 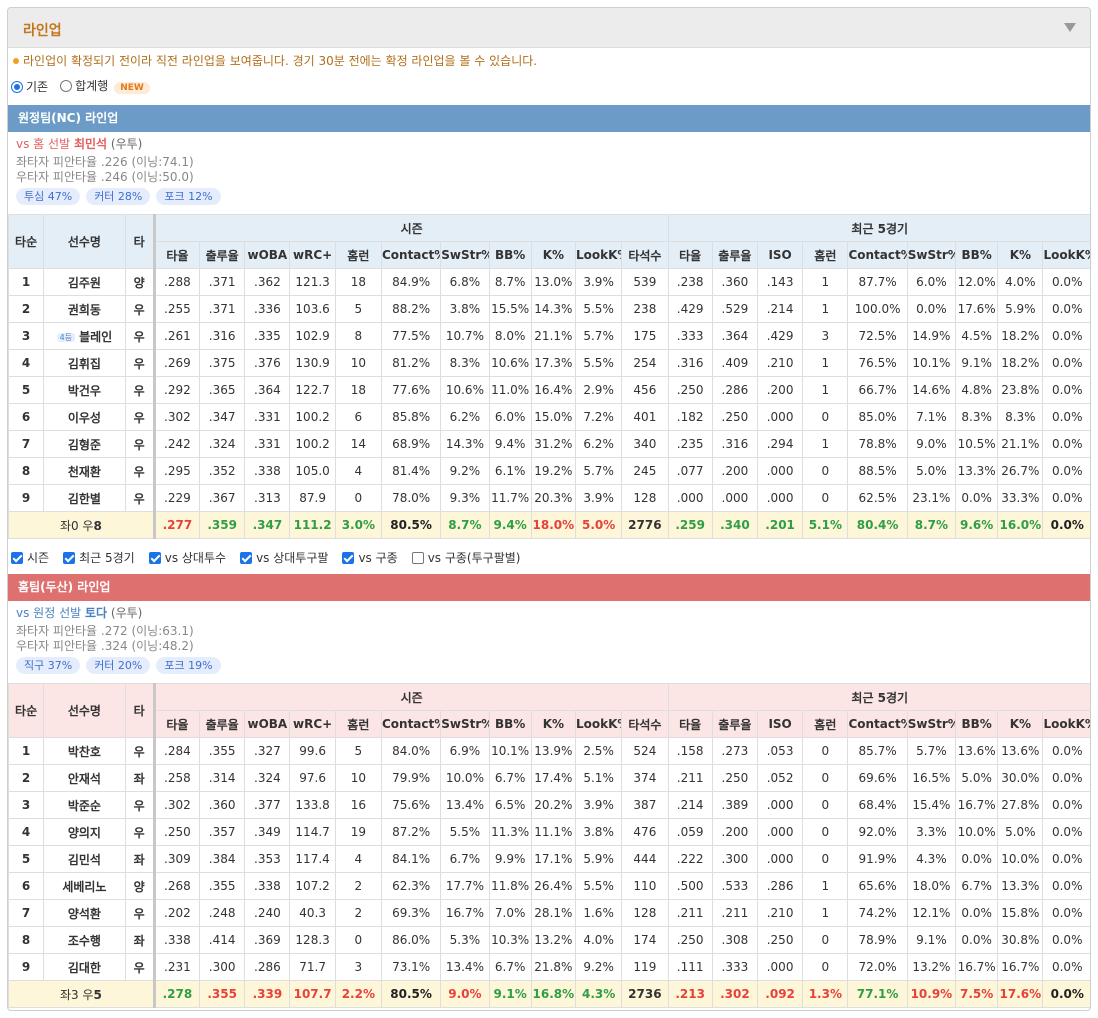 What do you see at coordinates (222, 805) in the screenshot?
I see `stat-cell: .360` at bounding box center [222, 805].